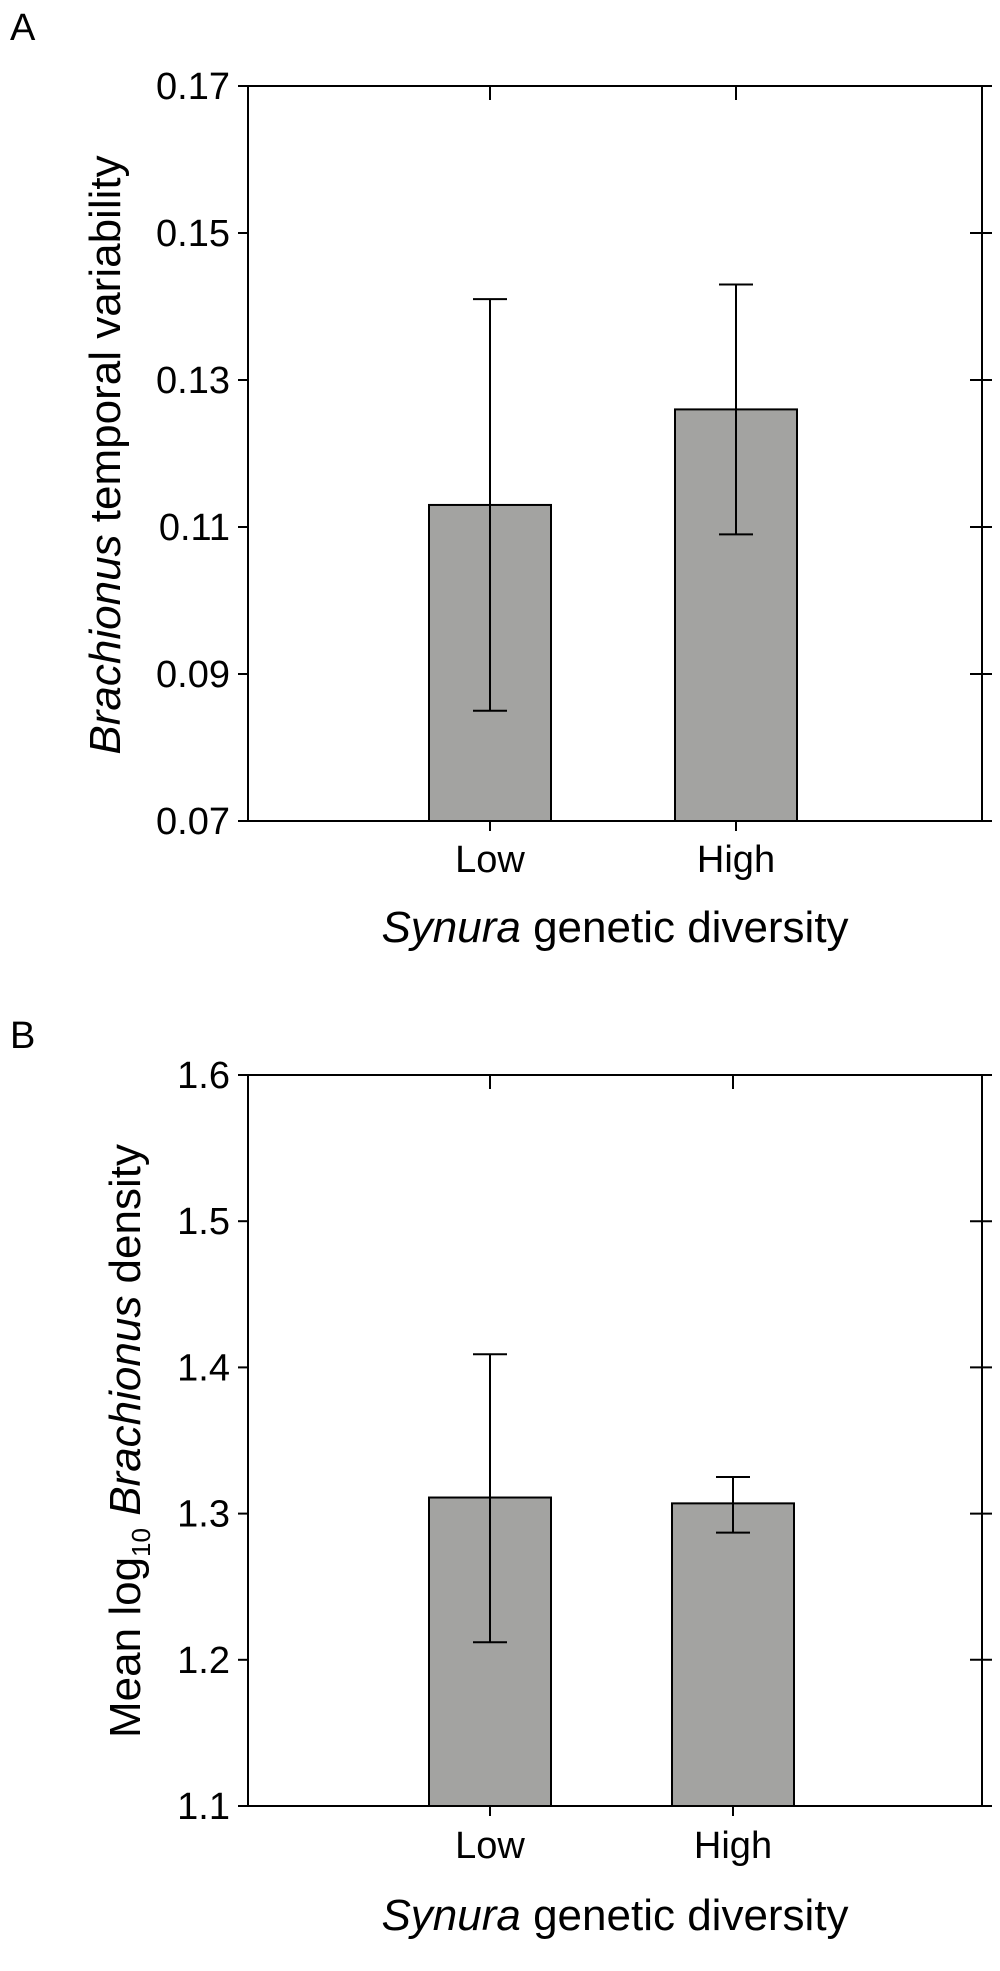 The image size is (1000, 1971). Describe the element at coordinates (22, 1036) in the screenshot. I see `panel-letter-b: B` at that location.